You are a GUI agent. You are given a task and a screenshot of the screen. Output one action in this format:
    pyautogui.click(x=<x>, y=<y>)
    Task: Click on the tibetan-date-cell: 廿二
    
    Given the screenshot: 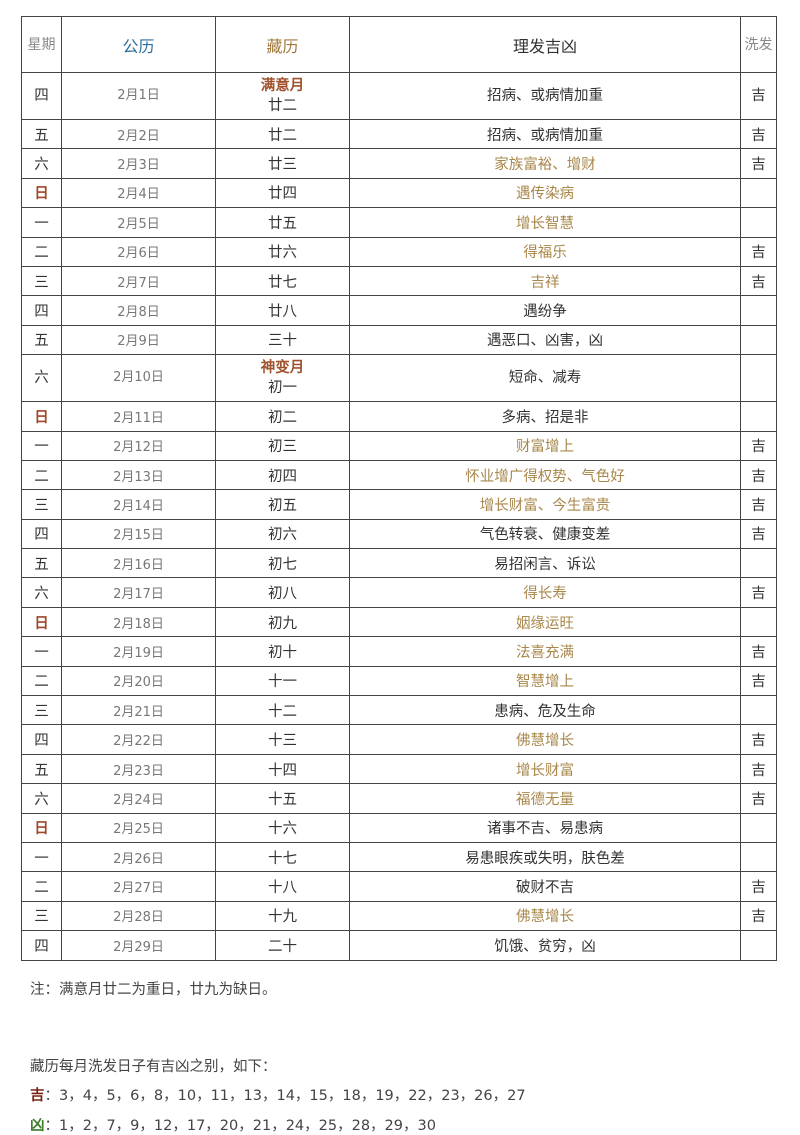 What is the action you would take?
    pyautogui.click(x=282, y=134)
    